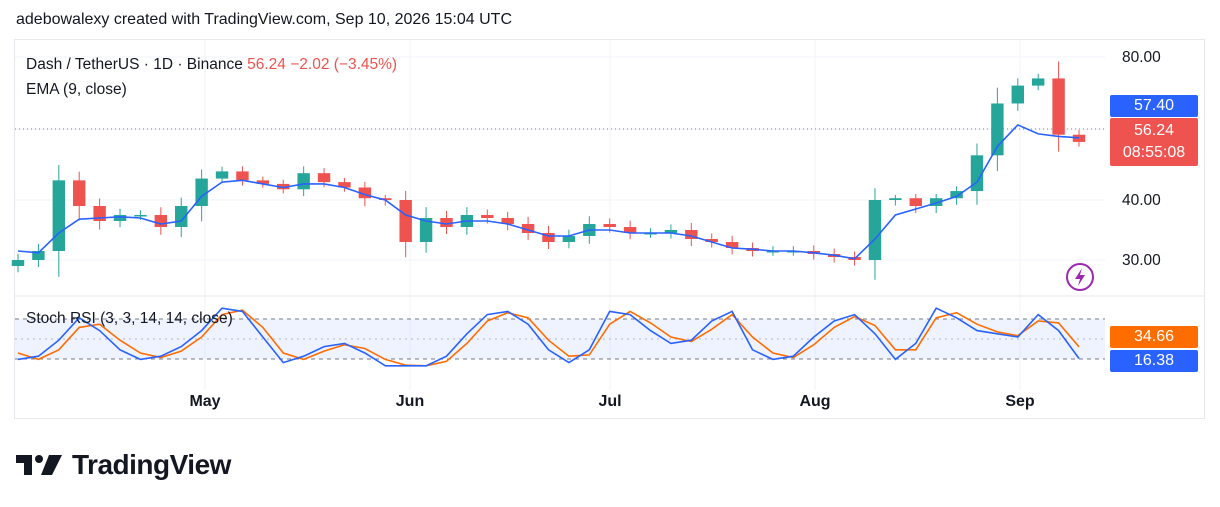 The height and width of the screenshot is (507, 1220). Describe the element at coordinates (1154, 130) in the screenshot. I see `price-badge-value: 56.24` at that location.